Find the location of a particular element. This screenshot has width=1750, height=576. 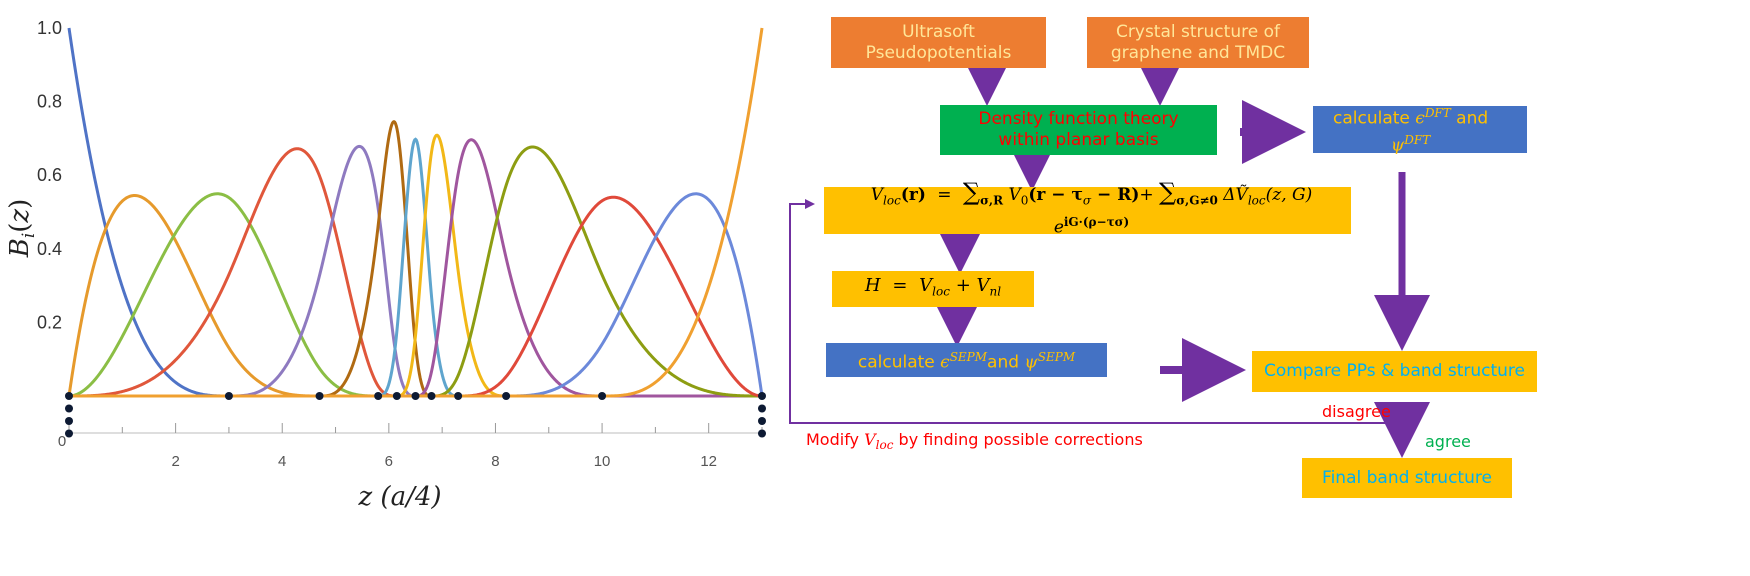

x-axis-label: z (a/4) is located at coordinates (399, 497).